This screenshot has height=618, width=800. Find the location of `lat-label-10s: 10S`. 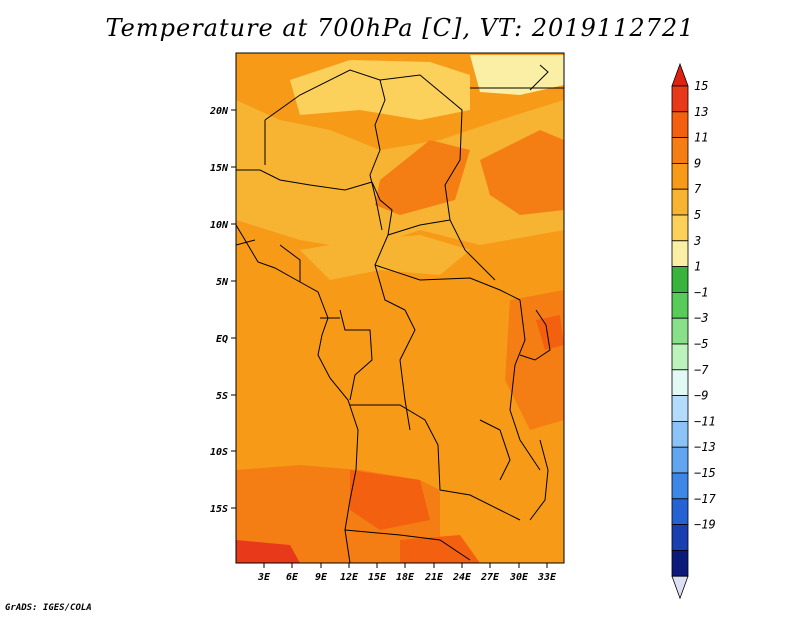

lat-label-10s: 10S is located at coordinates (219, 452).